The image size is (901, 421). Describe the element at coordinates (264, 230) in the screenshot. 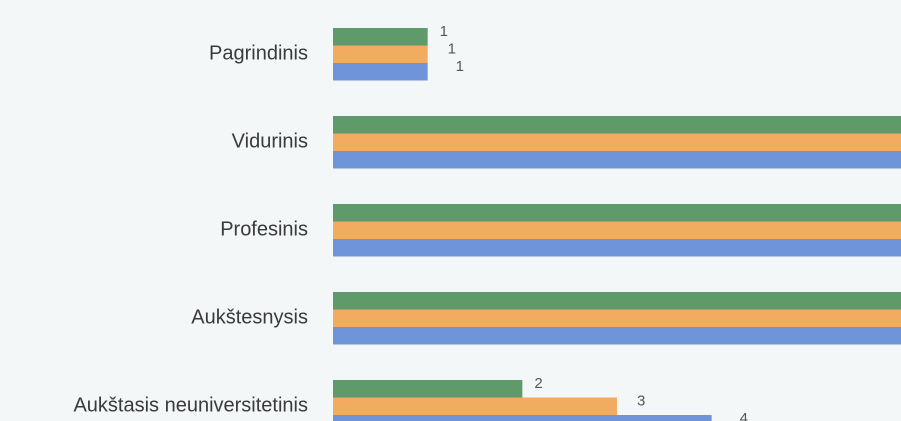

I see `category-label: Profesinis` at that location.